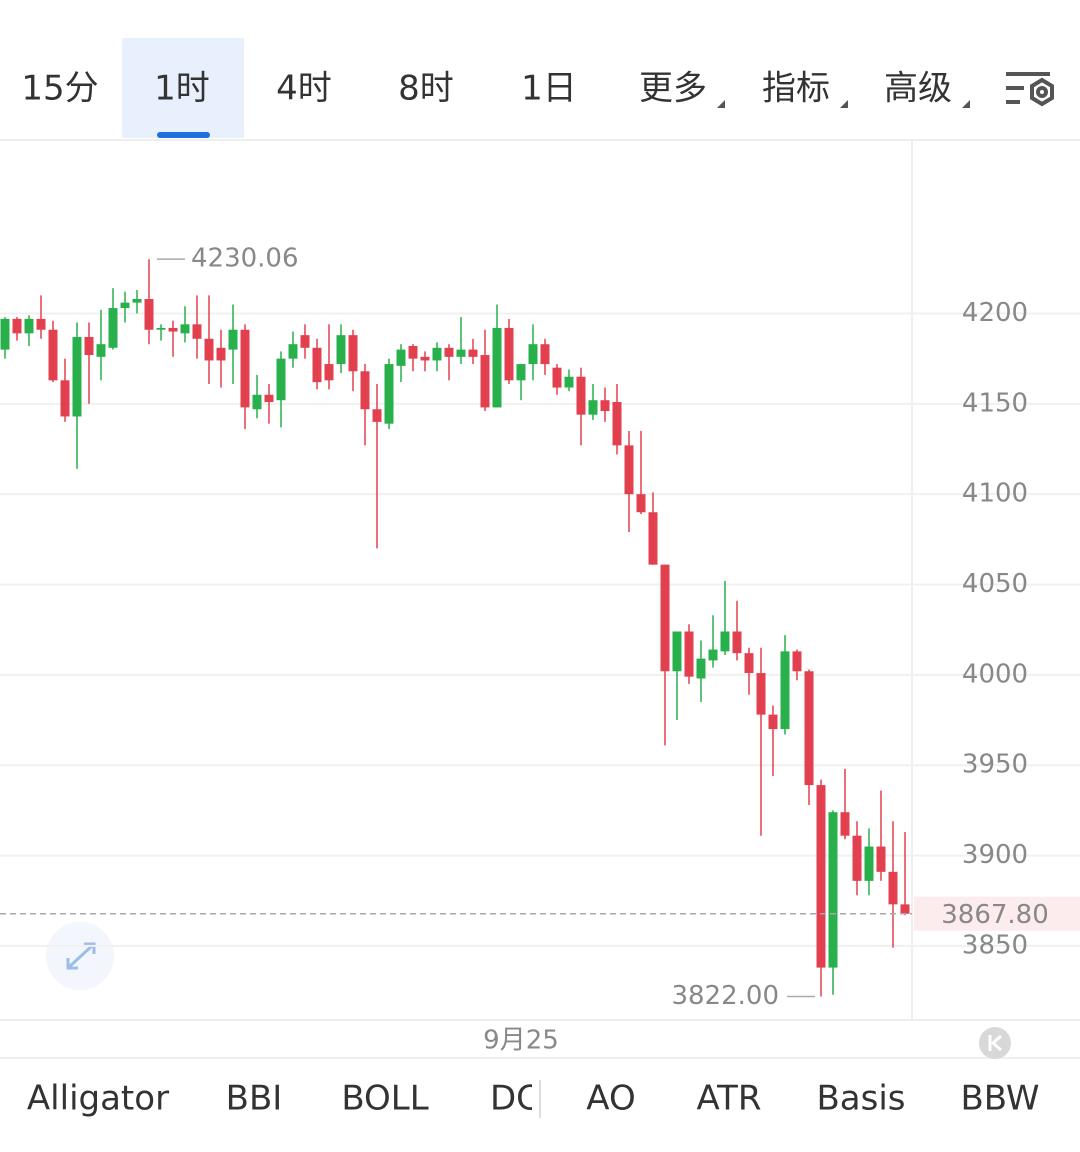 Image resolution: width=1080 pixels, height=1152 pixels. I want to click on tab: 15分, so click(59, 89).